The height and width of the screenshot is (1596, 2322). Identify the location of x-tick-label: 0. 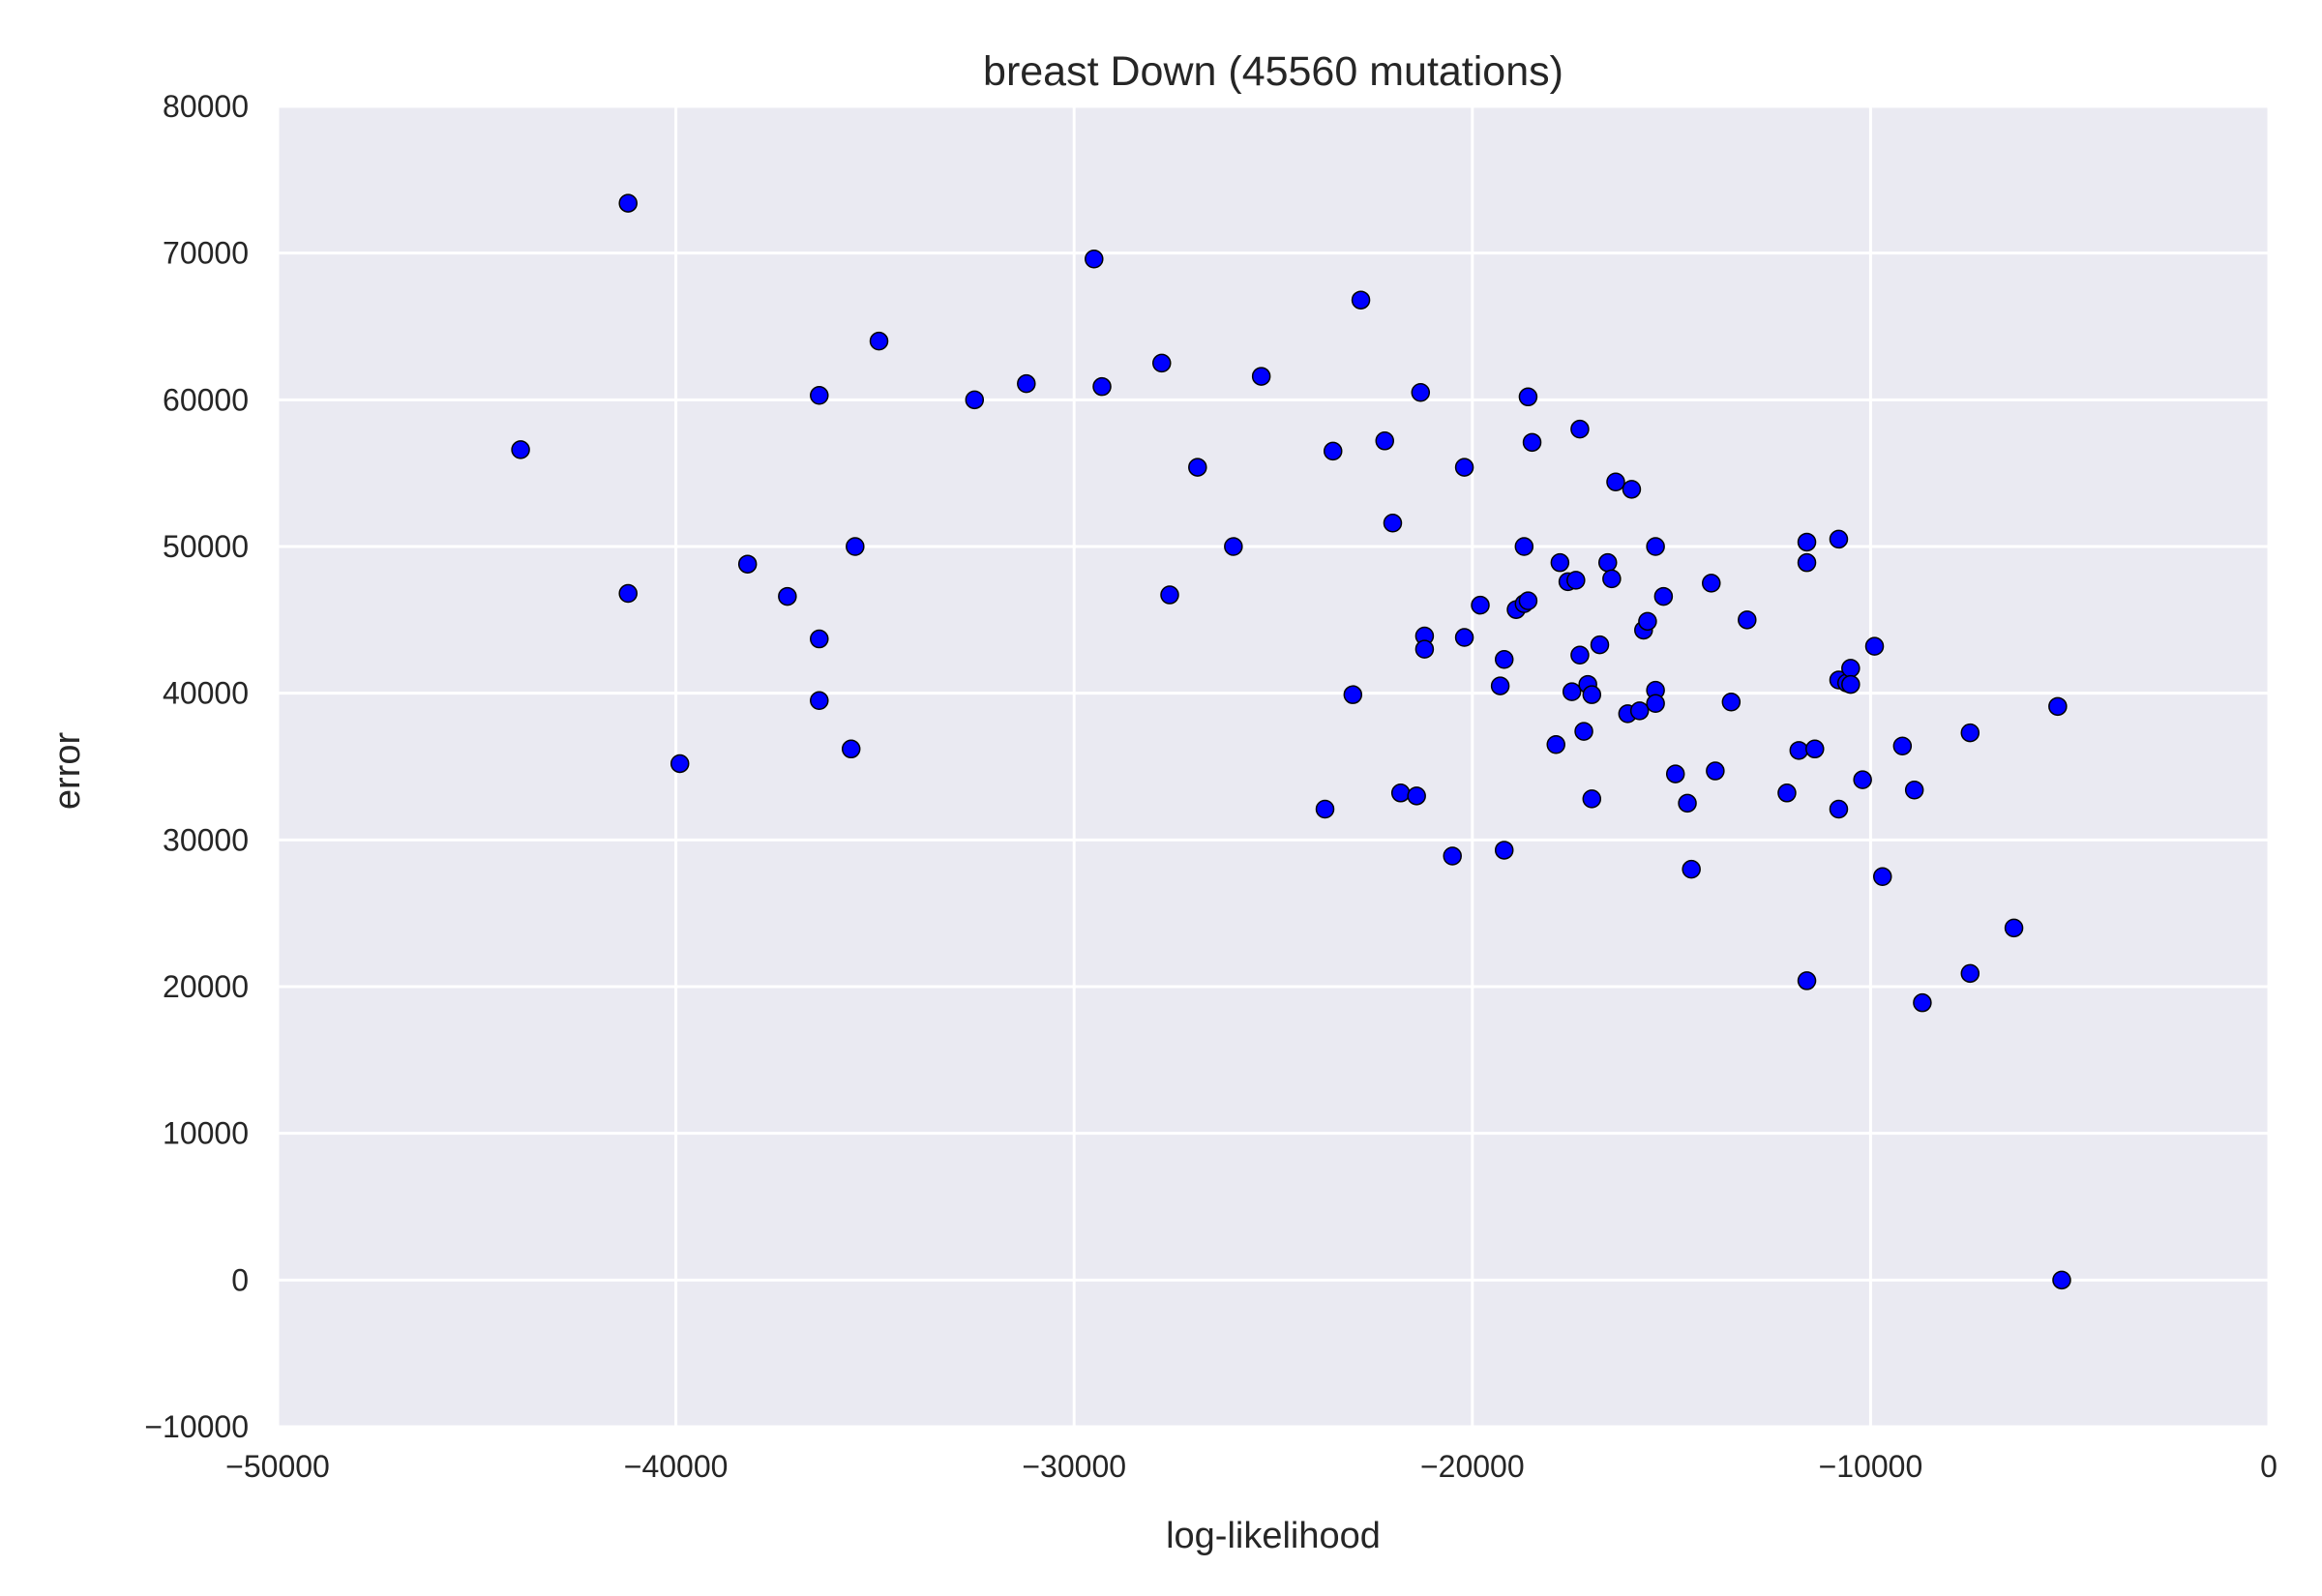
(2268, 1466).